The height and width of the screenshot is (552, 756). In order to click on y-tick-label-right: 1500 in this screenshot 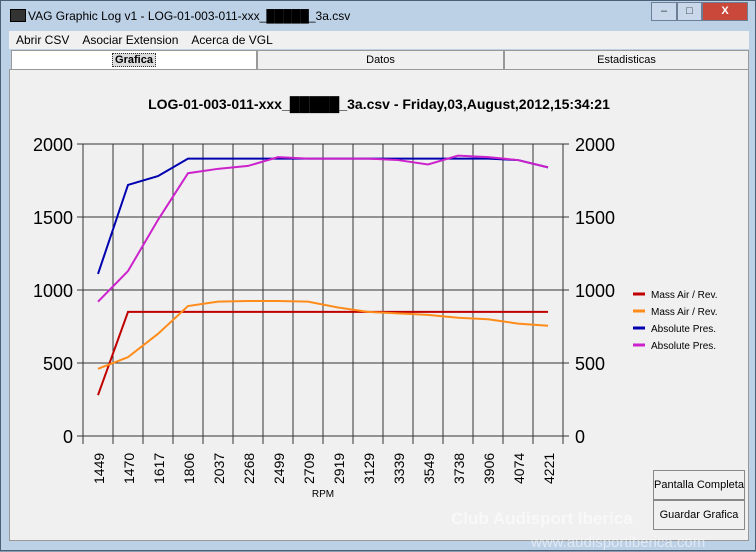, I will do `click(595, 218)`.